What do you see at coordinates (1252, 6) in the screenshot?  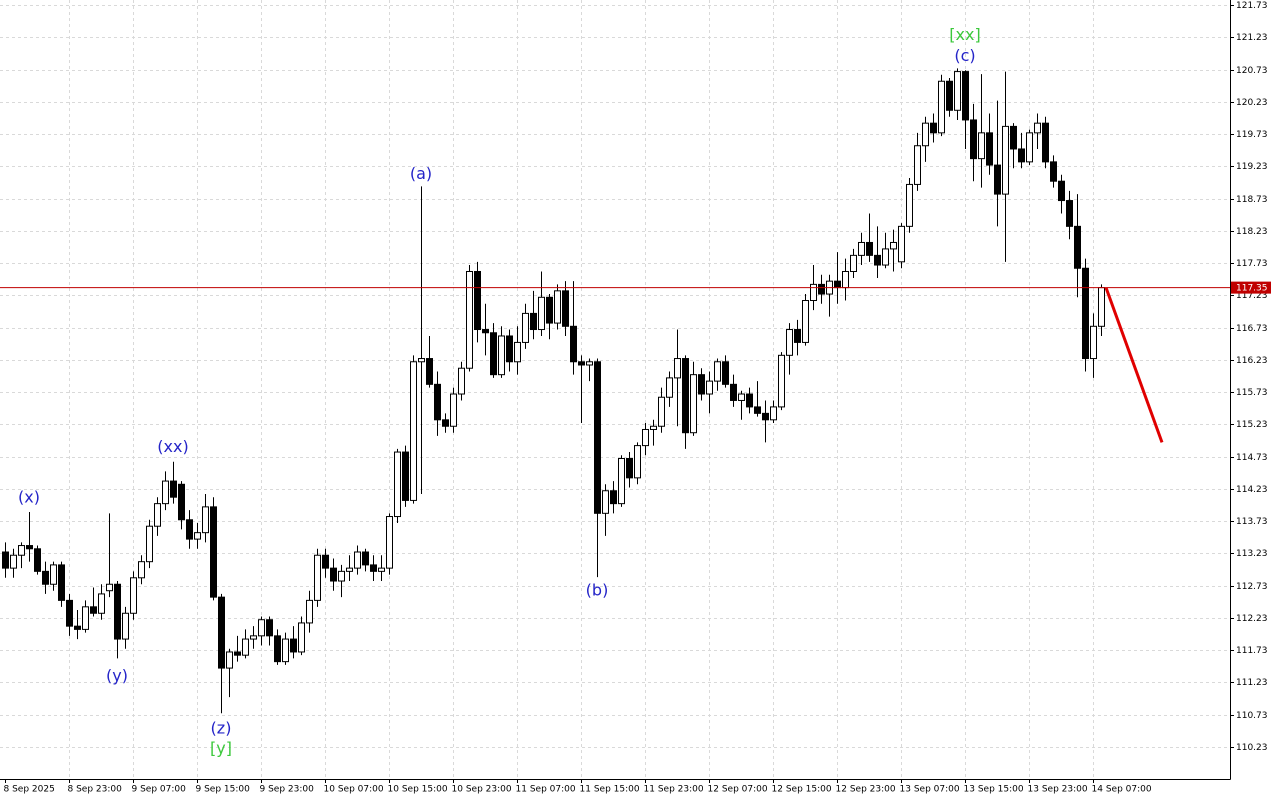 I see `y-tick-label: 121.73` at bounding box center [1252, 6].